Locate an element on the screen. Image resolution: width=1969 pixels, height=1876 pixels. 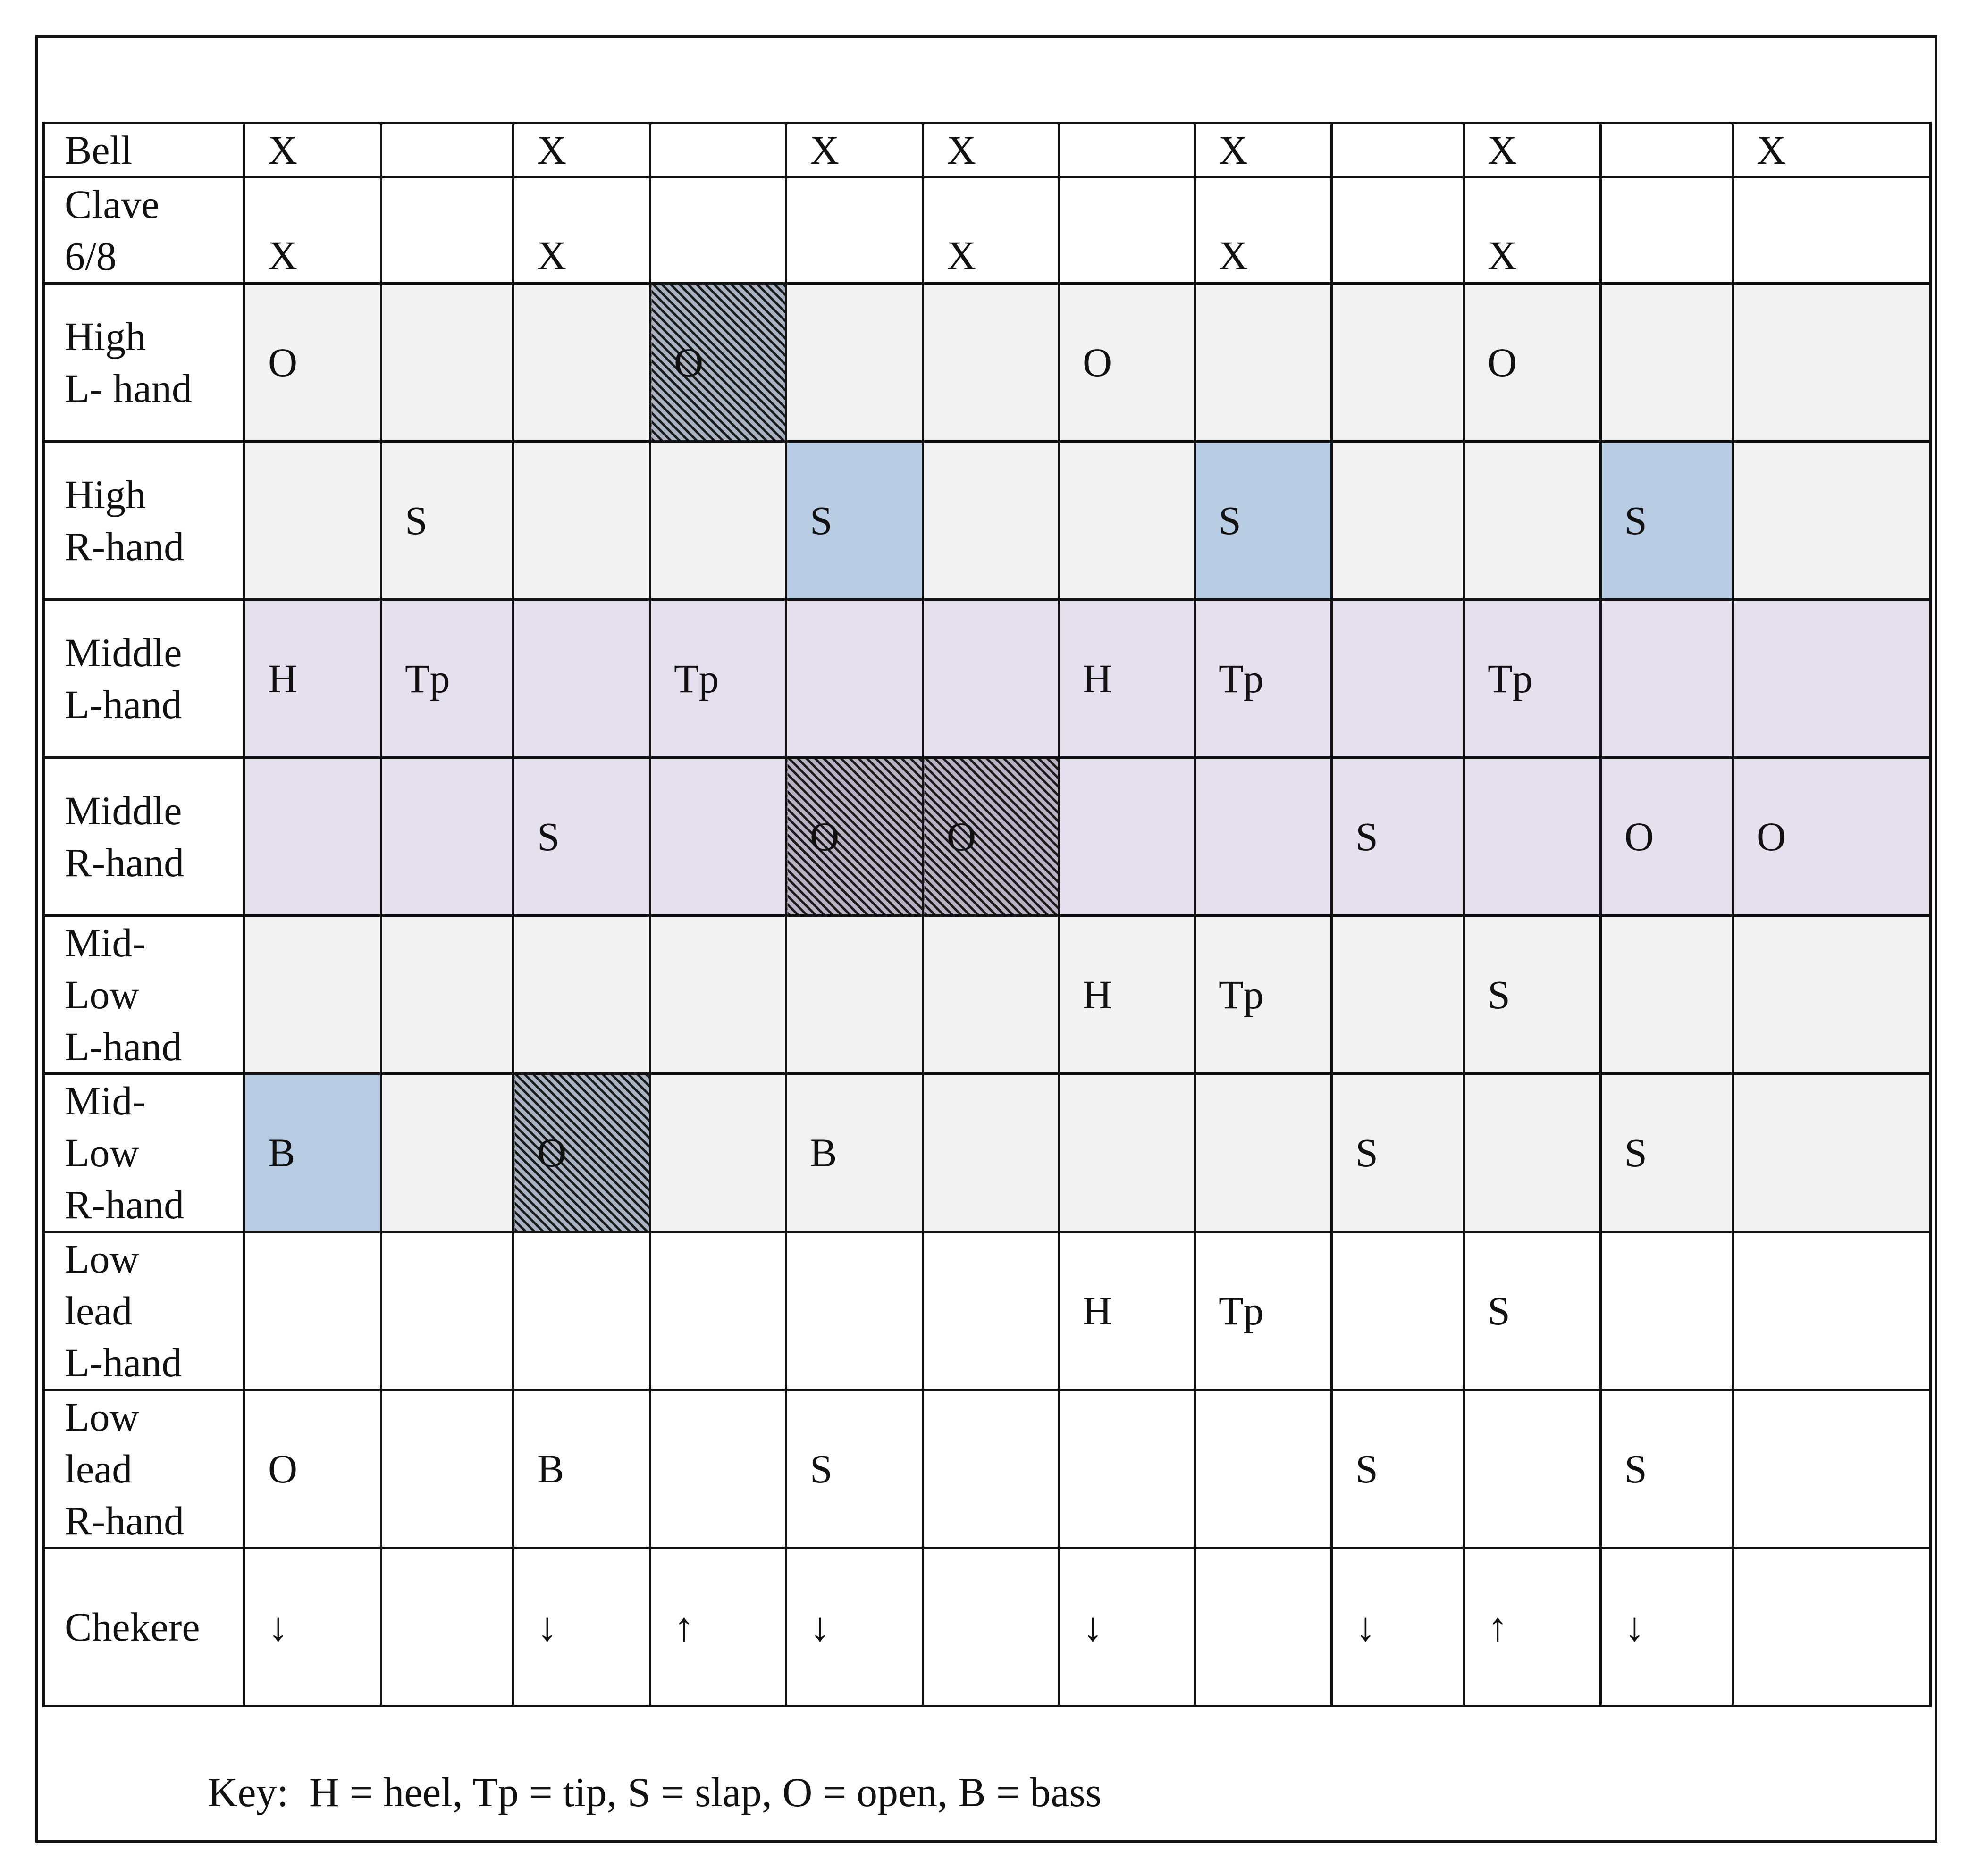
grid-row: Mid- Low R-hand B O B S S is located at coordinates (987, 1152).